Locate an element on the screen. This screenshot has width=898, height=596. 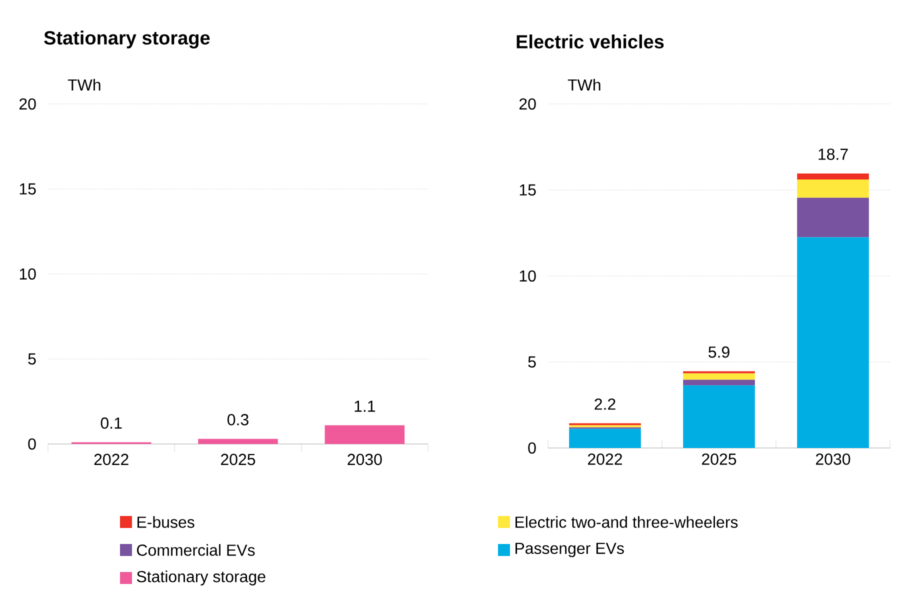
data-label: 0.3 is located at coordinates (238, 420).